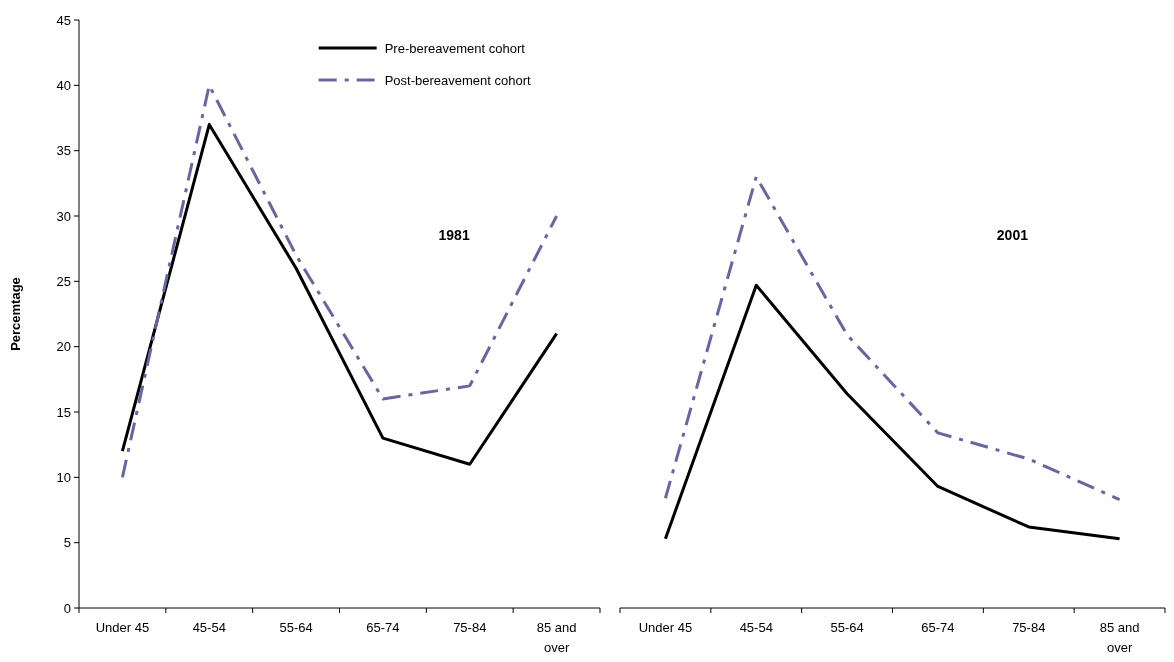 The image size is (1174, 662). What do you see at coordinates (63, 20) in the screenshot?
I see `y-tick-label: 45` at bounding box center [63, 20].